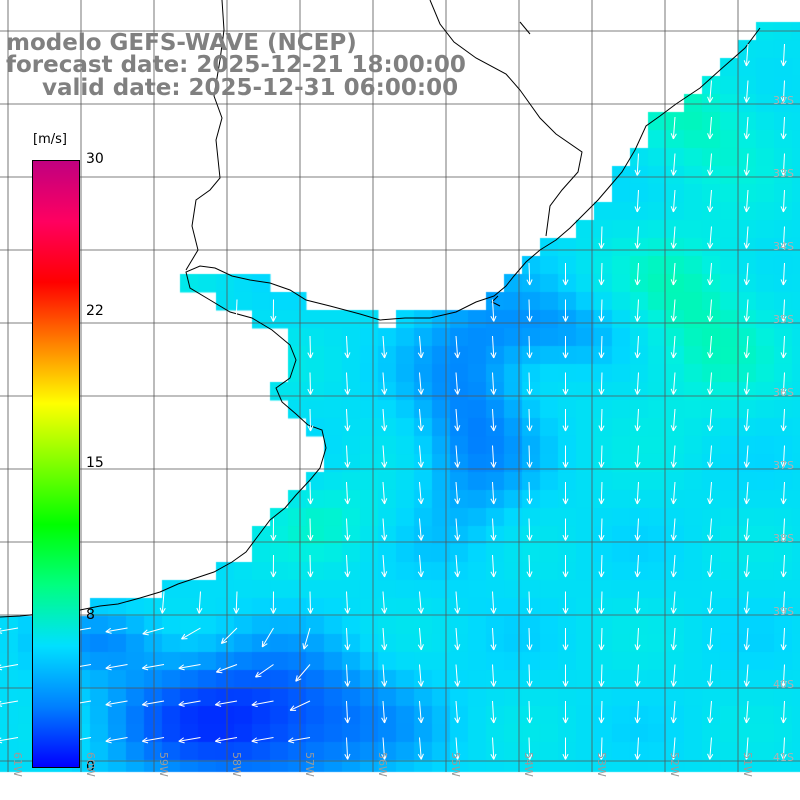 The width and height of the screenshot is (800, 800). What do you see at coordinates (90, 767) in the screenshot?
I see `colorbar-tick-0: 0` at bounding box center [90, 767].